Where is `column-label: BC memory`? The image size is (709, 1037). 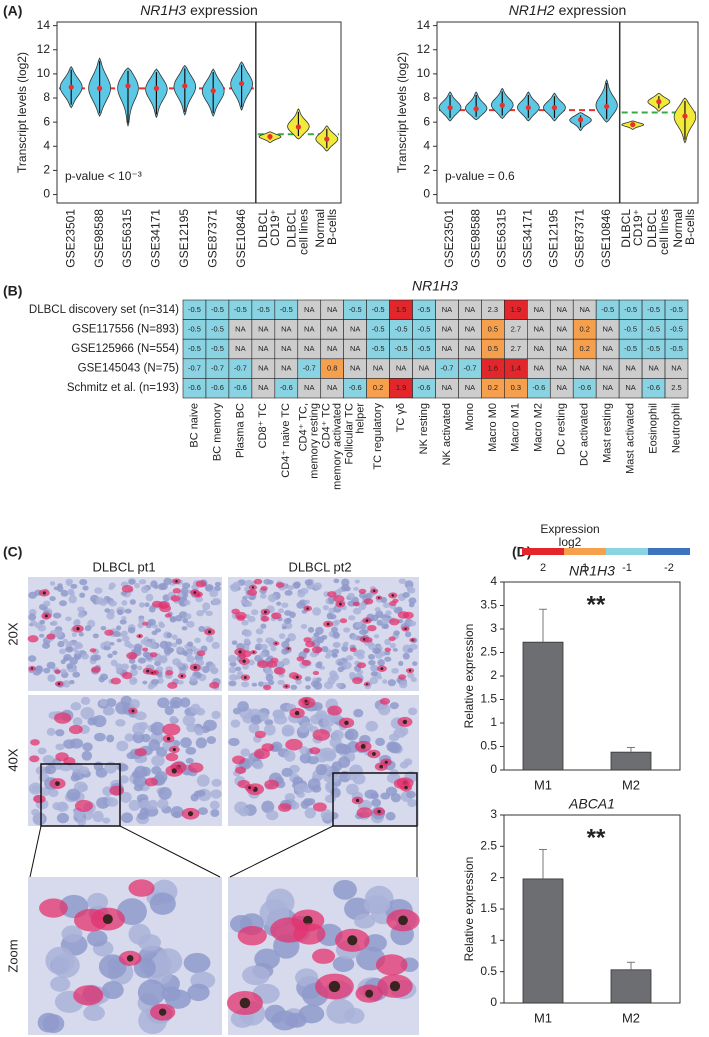
column-label: BC memory is located at coordinates (217, 432).